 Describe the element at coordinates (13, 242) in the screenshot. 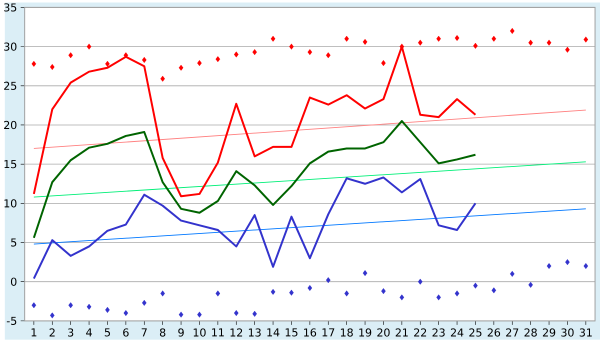

I see `y-tick-label: 5` at that location.